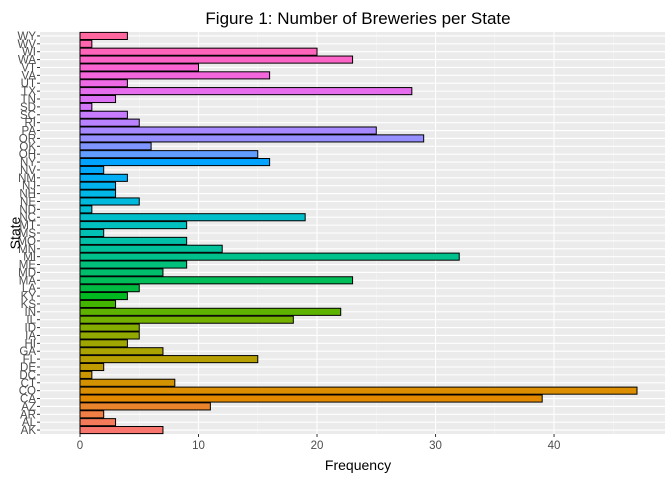  I want to click on bar-nv, so click(92, 169).